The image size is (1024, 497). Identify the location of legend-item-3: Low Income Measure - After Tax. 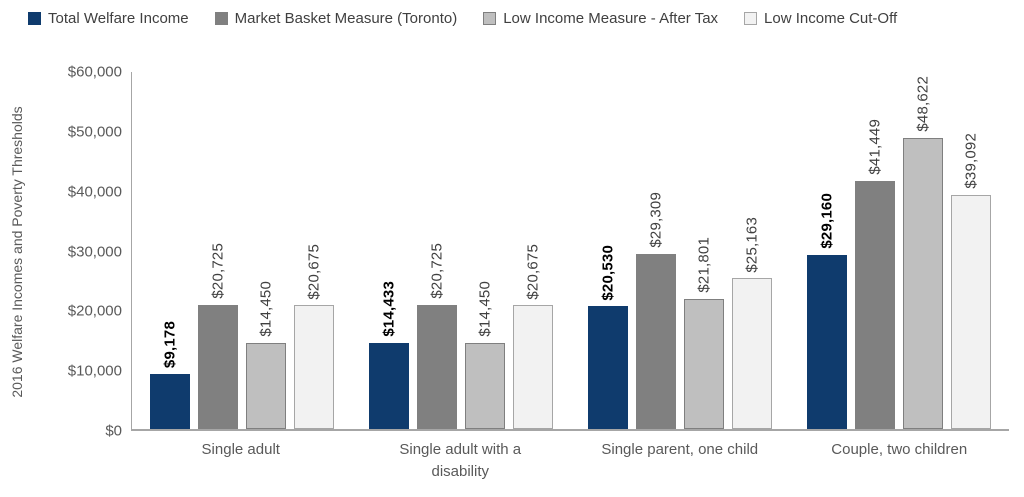
(600, 18).